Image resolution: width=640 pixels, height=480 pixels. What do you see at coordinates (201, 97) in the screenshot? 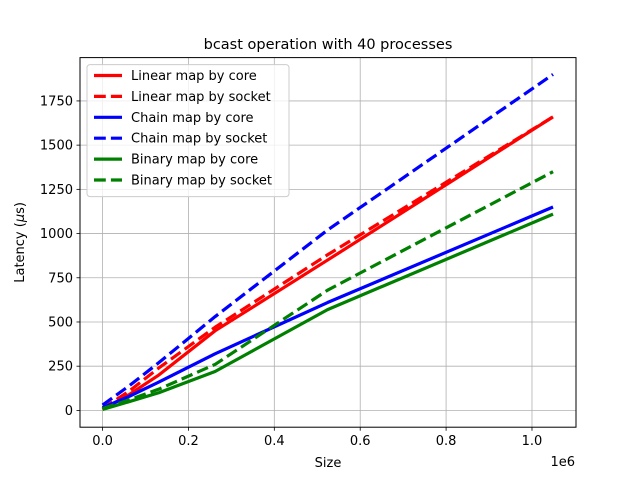
I see `legend-label-2: Linear map by socket` at bounding box center [201, 97].